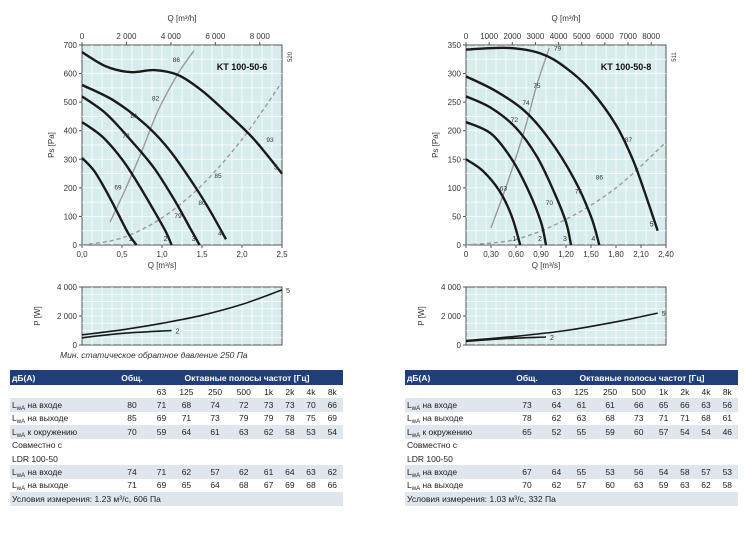  I want to click on frequency-label: 4k, so click(706, 391).